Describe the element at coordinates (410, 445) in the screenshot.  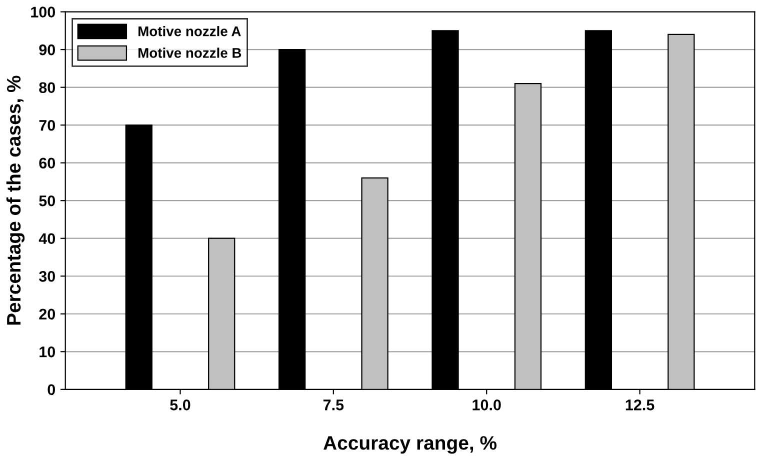
I see `x-axis-title: Accuracy range, %` at that location.